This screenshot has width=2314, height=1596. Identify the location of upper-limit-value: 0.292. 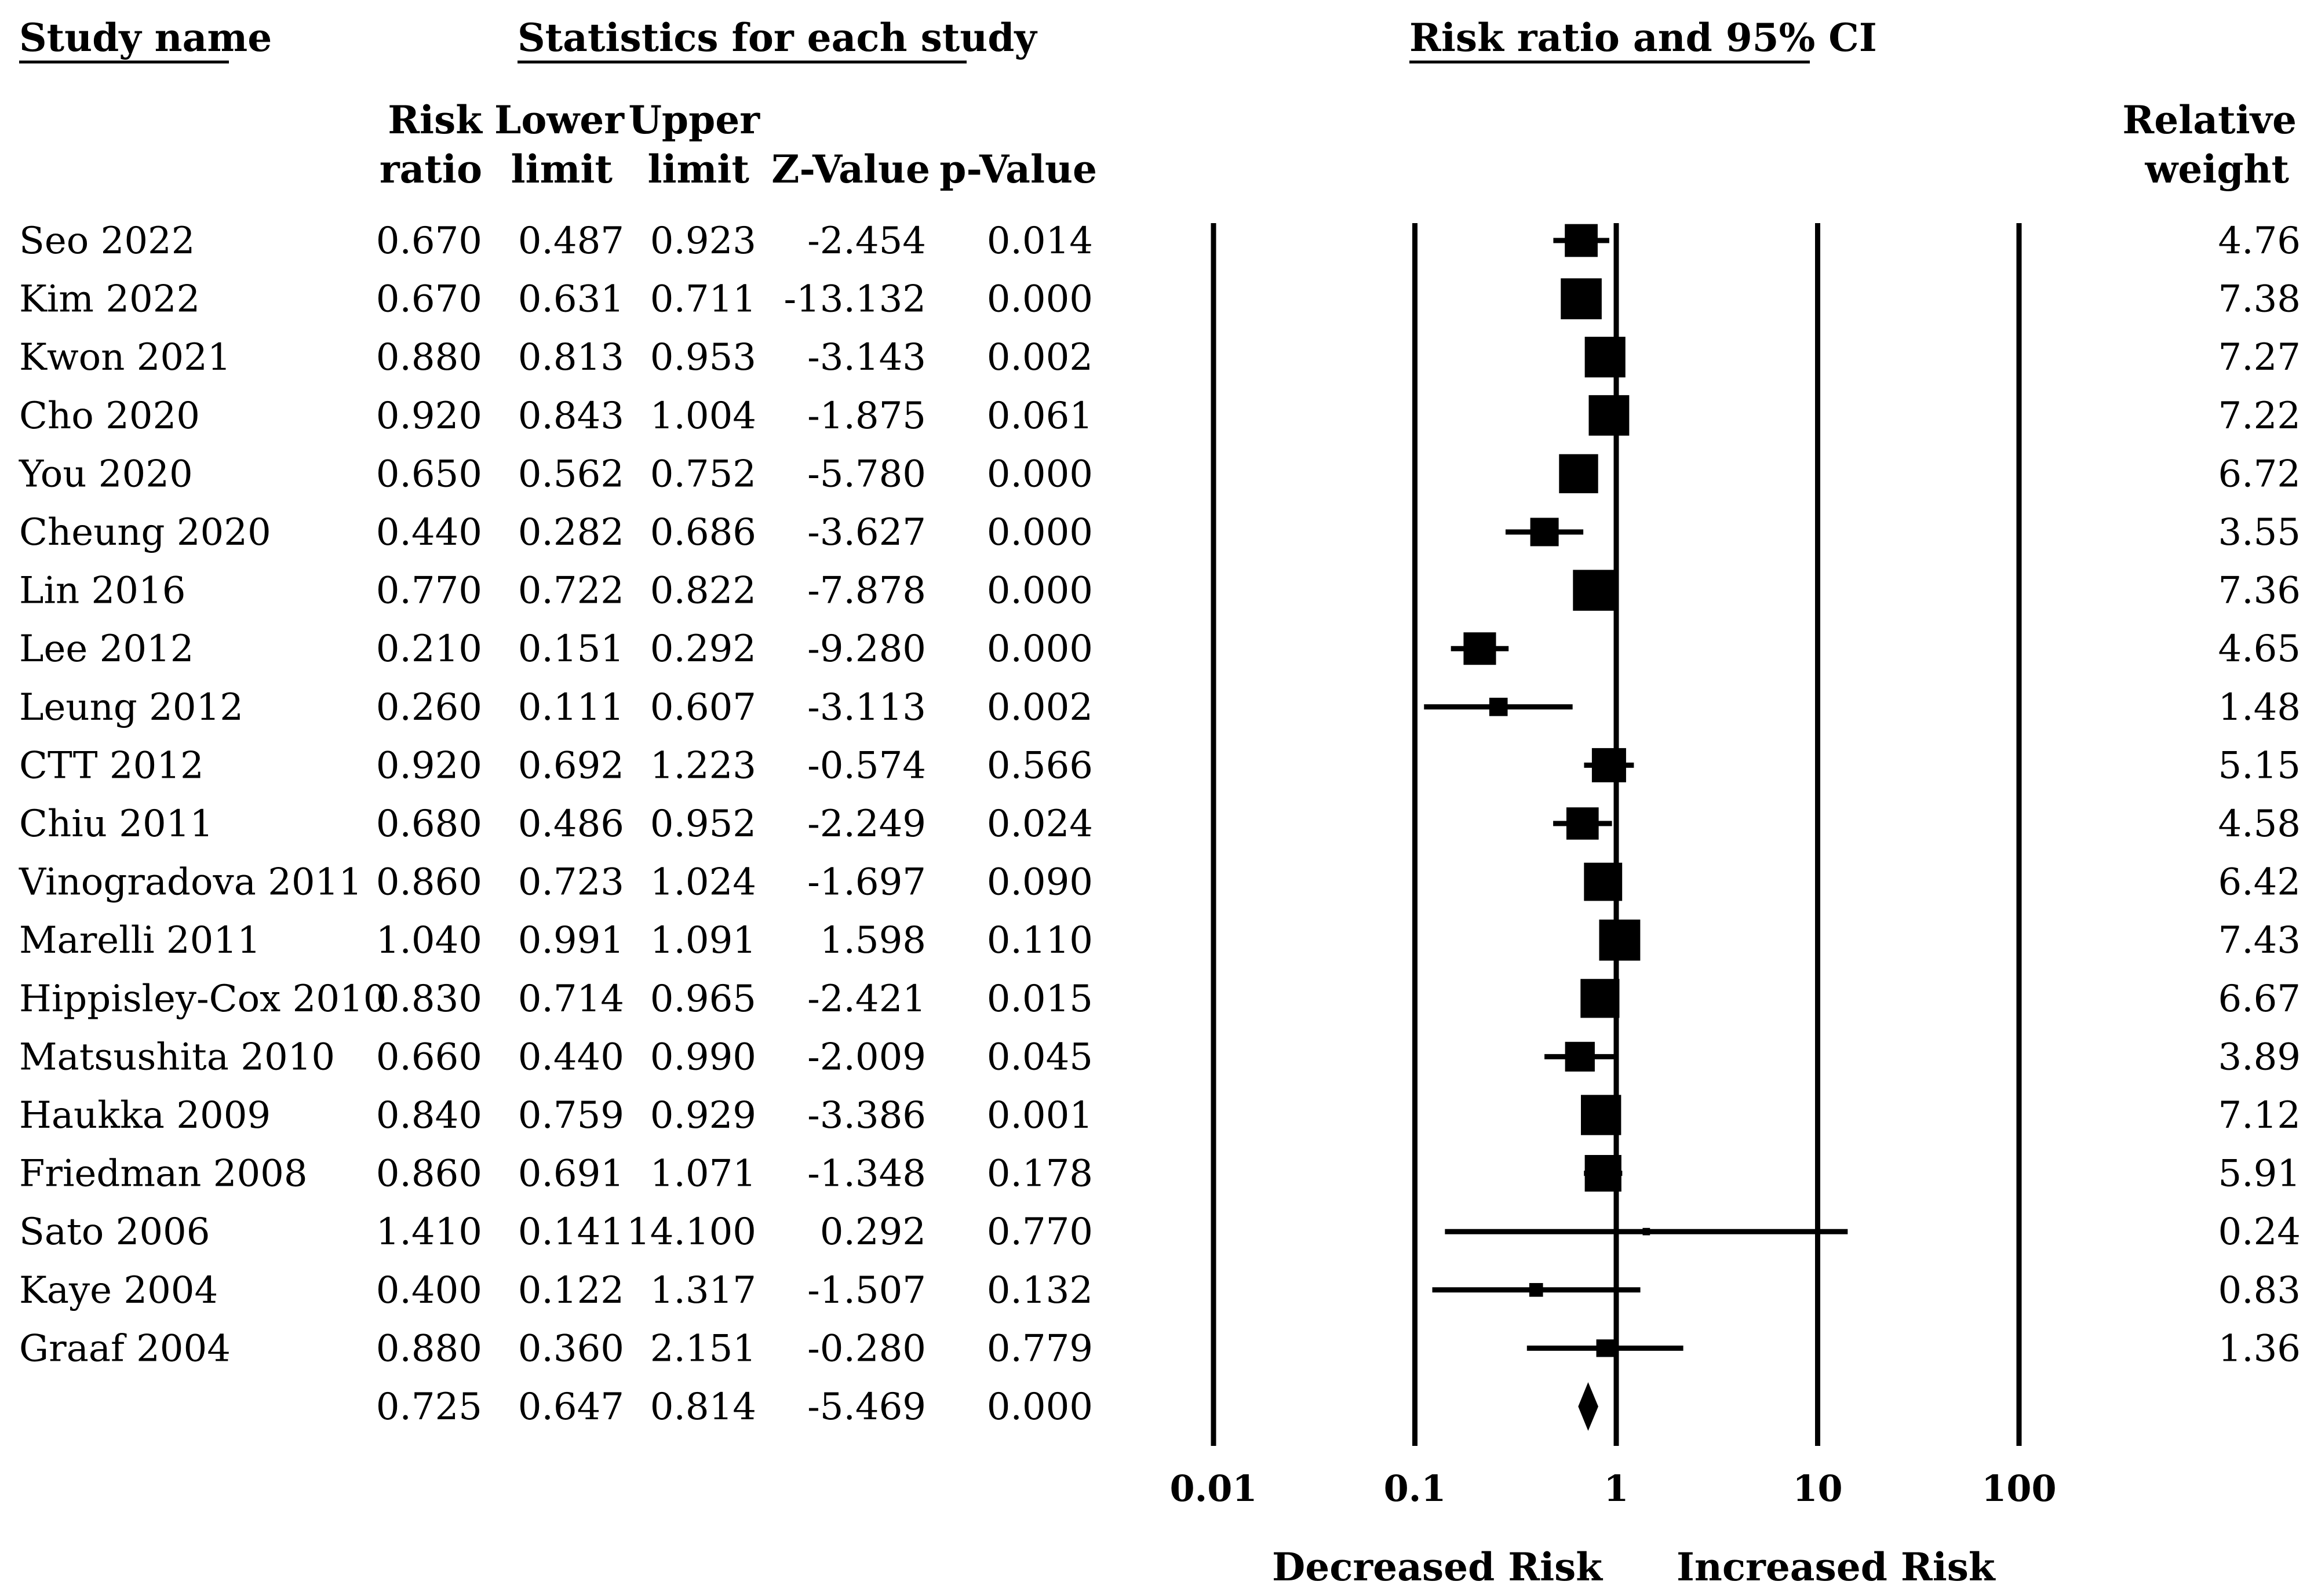
(703, 650).